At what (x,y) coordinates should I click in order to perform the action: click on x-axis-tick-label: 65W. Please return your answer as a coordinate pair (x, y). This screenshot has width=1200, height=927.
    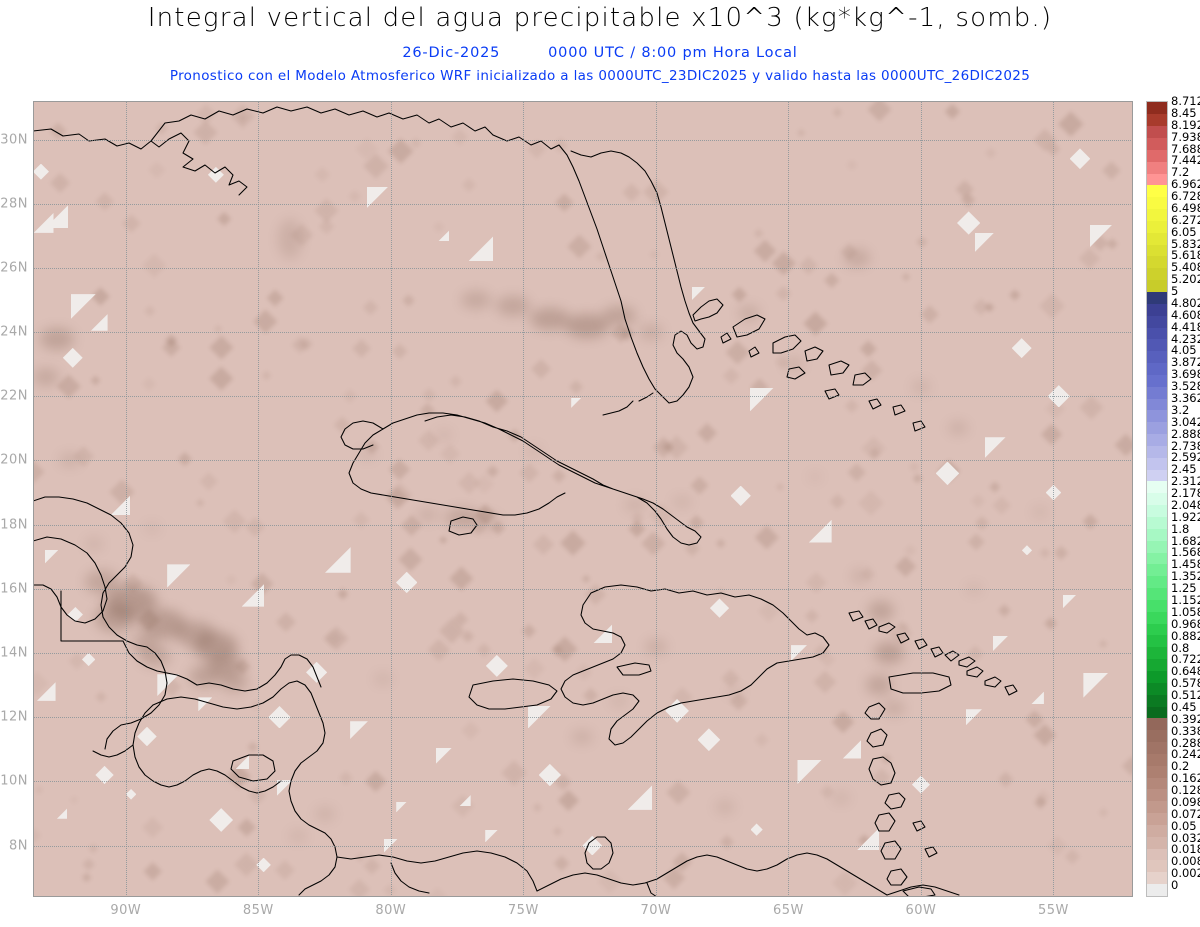
    Looking at the image, I should click on (788, 910).